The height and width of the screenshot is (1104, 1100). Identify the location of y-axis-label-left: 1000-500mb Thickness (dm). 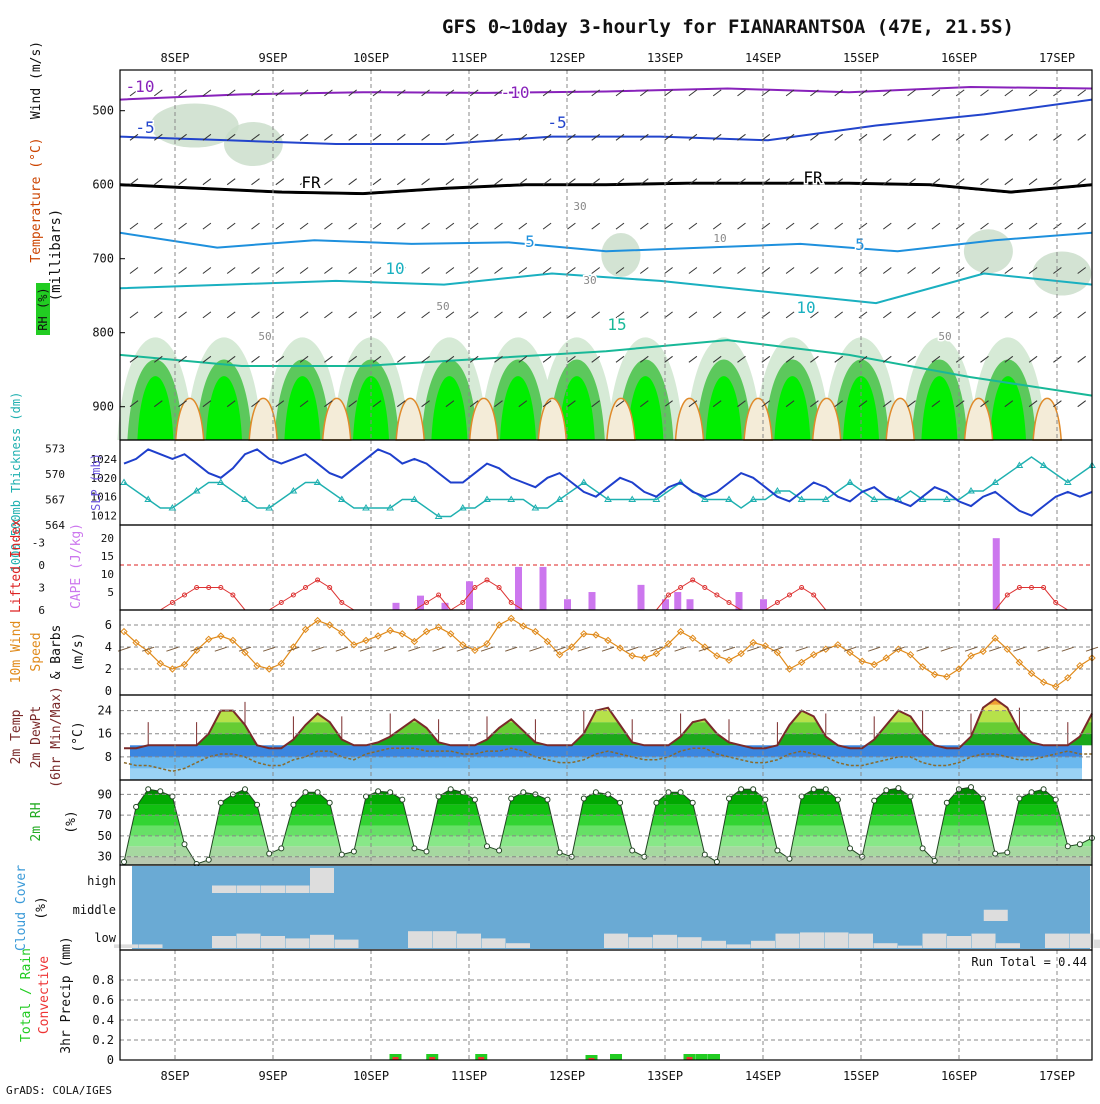
(16, 482).